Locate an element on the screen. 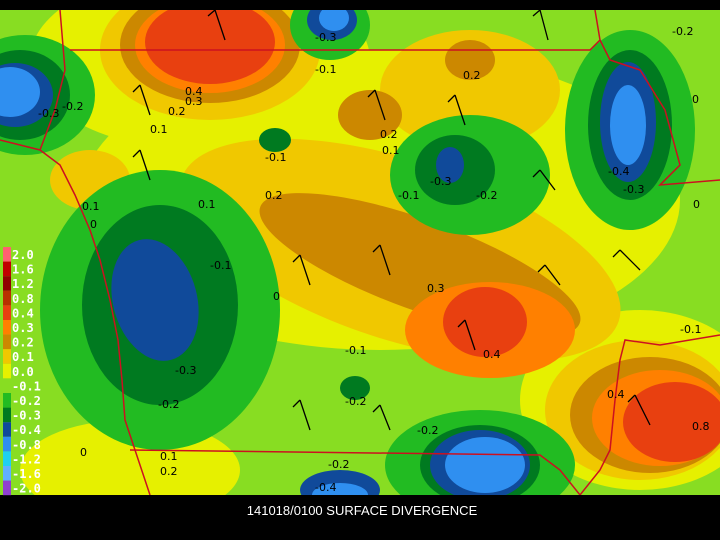 Image resolution: width=720 pixels, height=540 pixels. colorbar-label: 2.0 is located at coordinates (23, 255).